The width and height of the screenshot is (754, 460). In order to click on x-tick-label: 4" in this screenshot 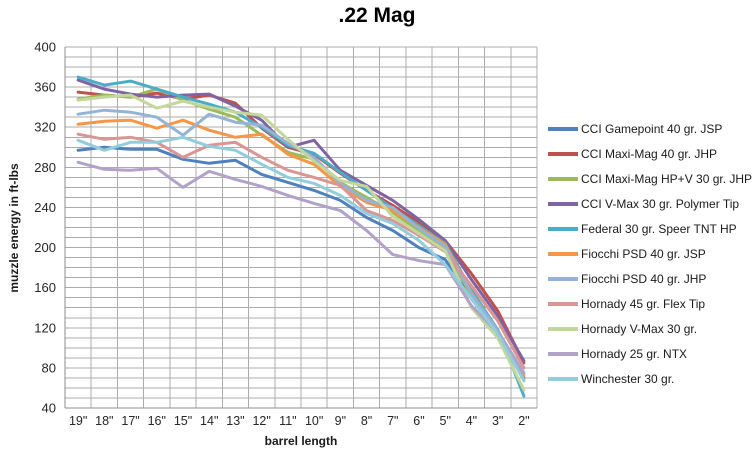, I will do `click(471, 421)`.